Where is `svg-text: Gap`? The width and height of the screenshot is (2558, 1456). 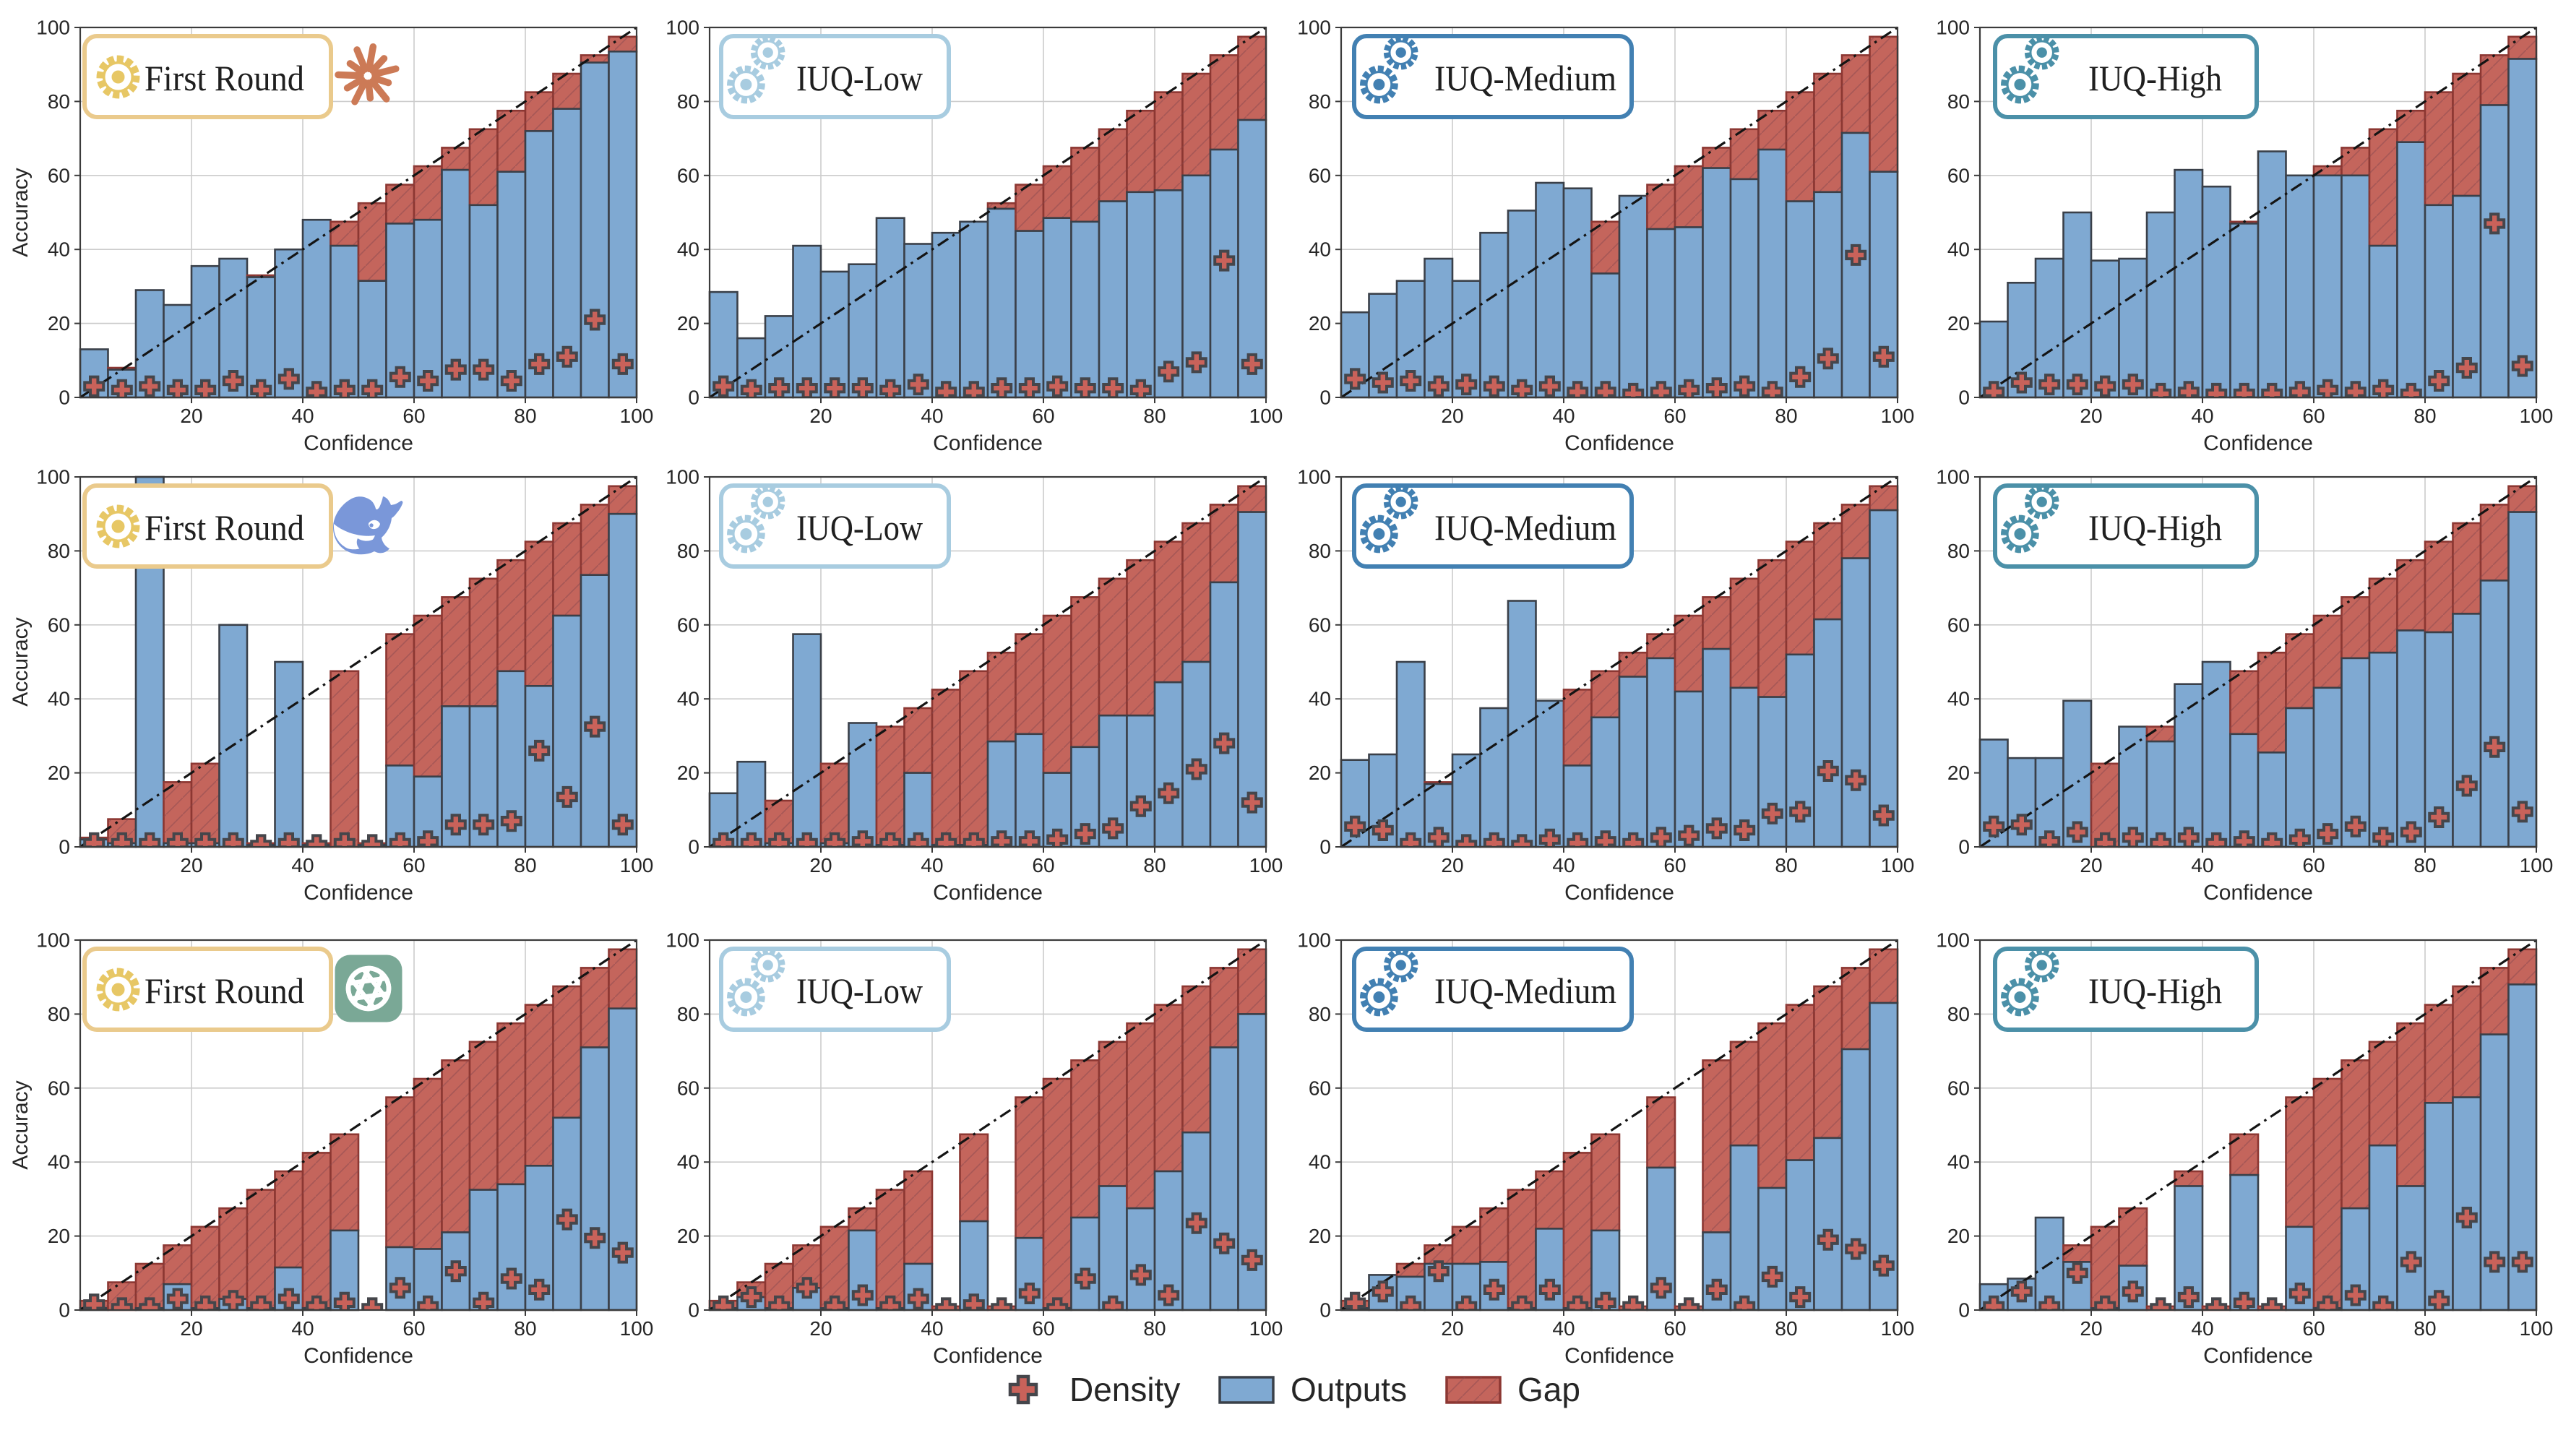
svg-text: Gap is located at coordinates (1548, 1389).